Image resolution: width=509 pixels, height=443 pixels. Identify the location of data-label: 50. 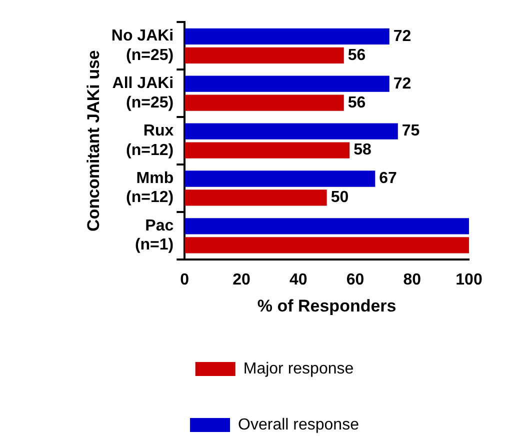
(339, 197).